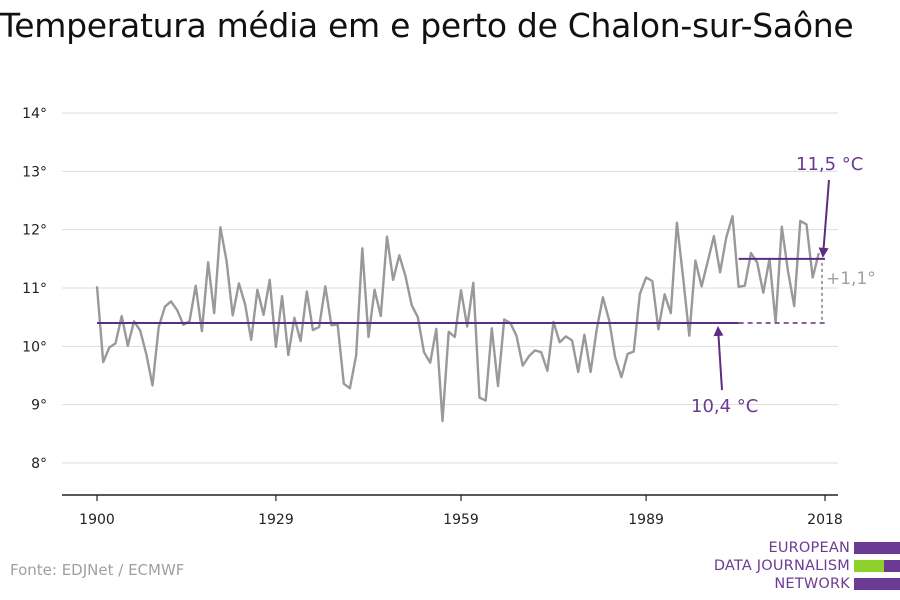 This screenshot has width=900, height=600. What do you see at coordinates (824, 218) in the screenshot?
I see `recent-mean-arrow` at bounding box center [824, 218].